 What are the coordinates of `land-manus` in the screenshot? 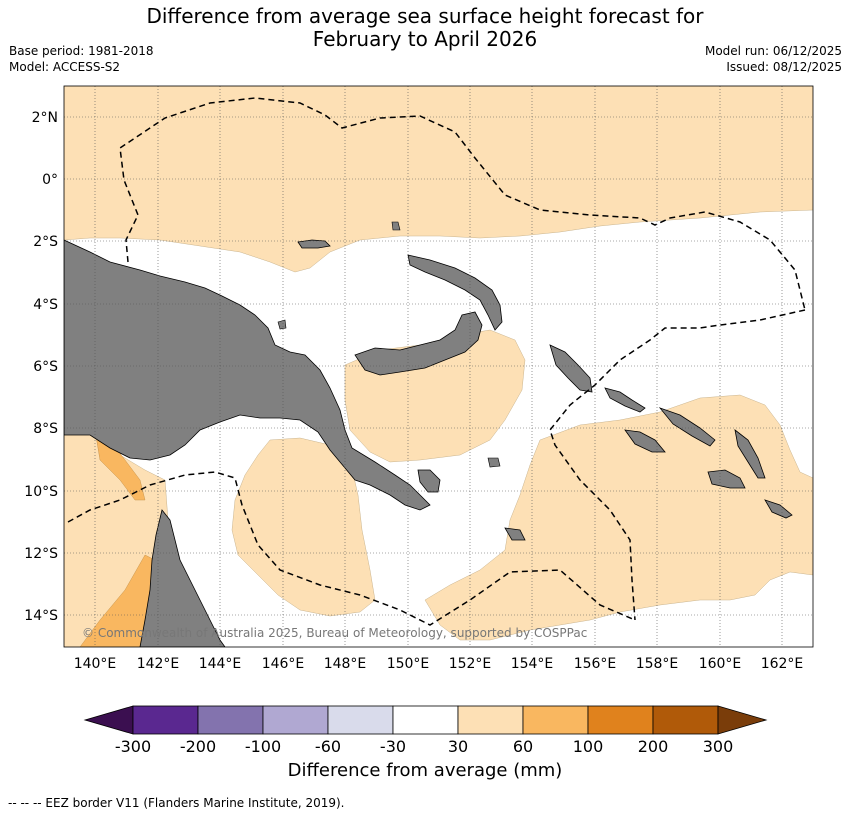 It's located at (314, 244).